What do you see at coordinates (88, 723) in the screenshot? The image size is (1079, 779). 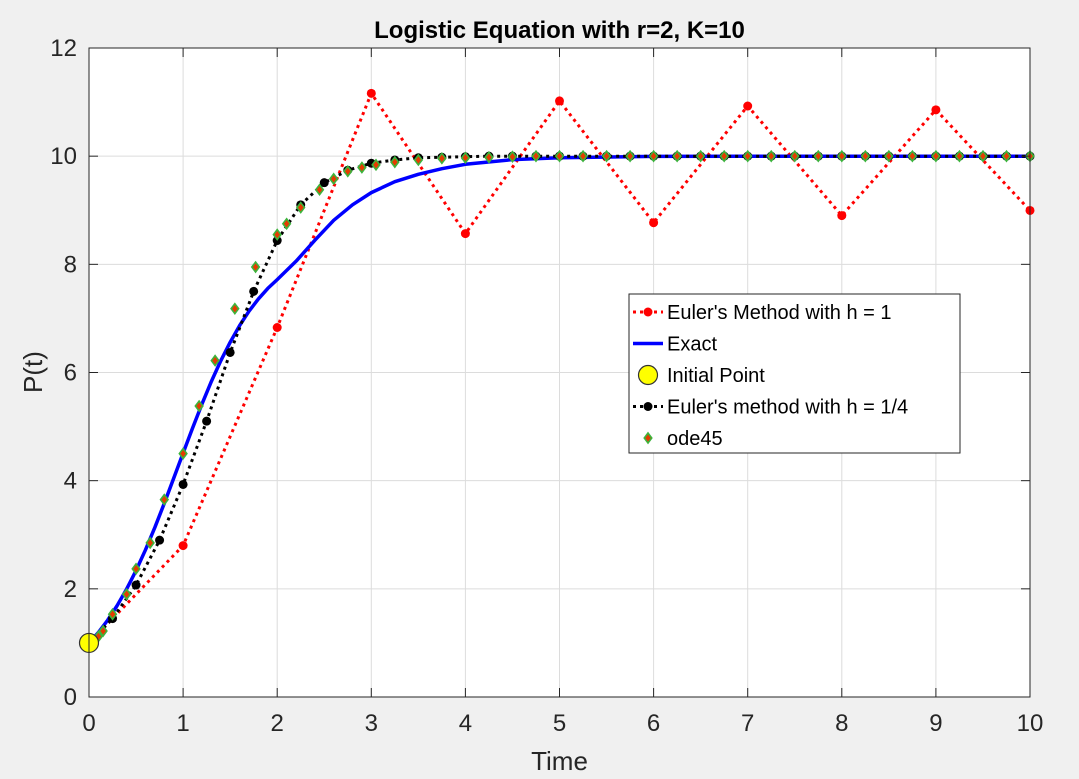 I see `x-tick-label: 0` at bounding box center [88, 723].